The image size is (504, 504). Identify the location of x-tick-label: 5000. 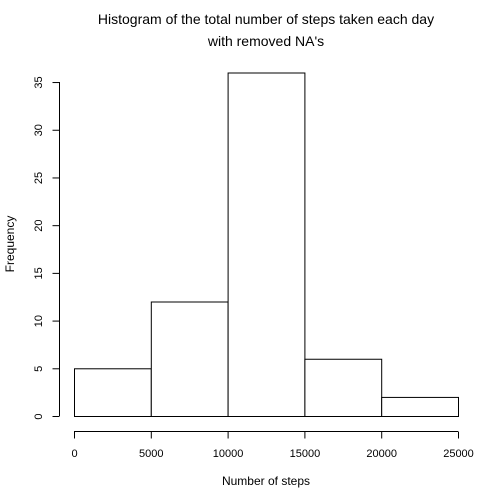
(151, 454).